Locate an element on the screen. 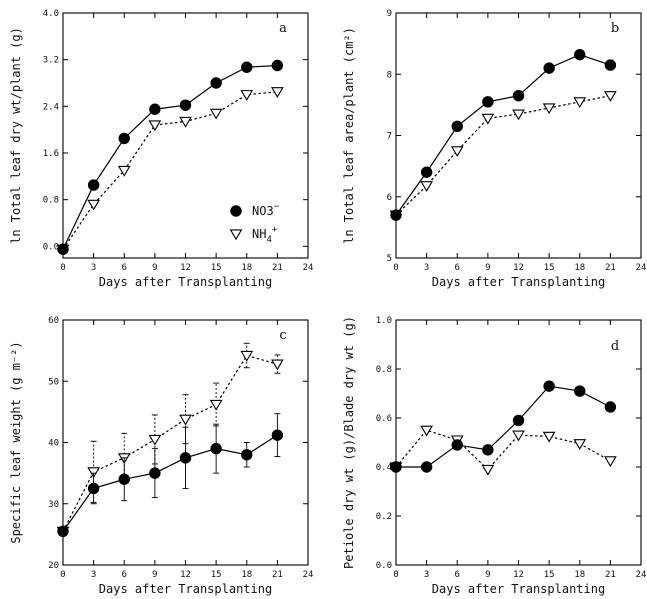  y-tick-label: 7 is located at coordinates (389, 137).